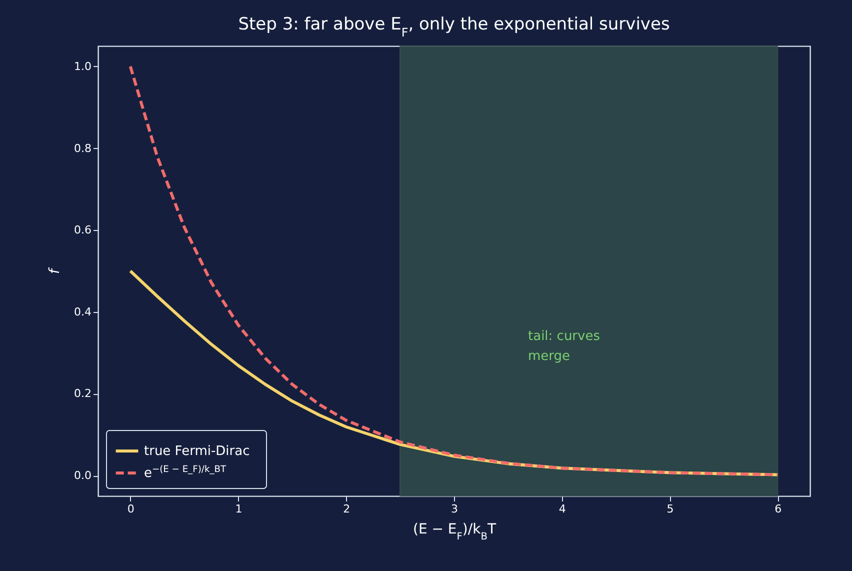  Describe the element at coordinates (83, 311) in the screenshot. I see `y-tick-label: 0.4` at that location.